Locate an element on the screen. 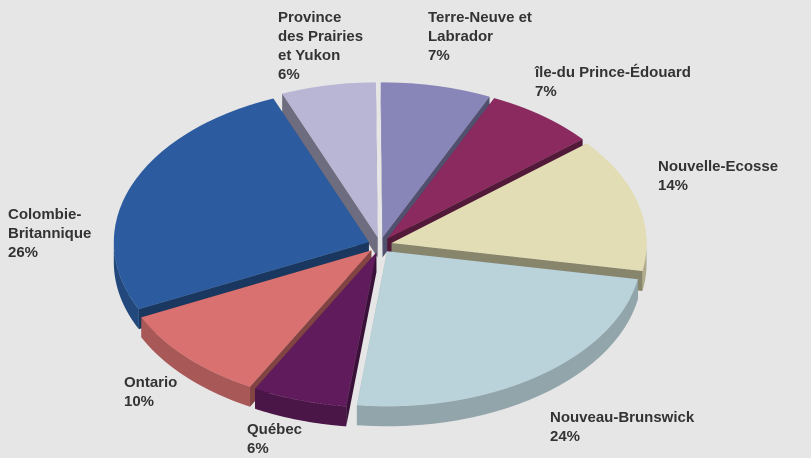 This screenshot has height=458, width=811. data-label: Nouvelle-Ecosse 14% is located at coordinates (718, 176).